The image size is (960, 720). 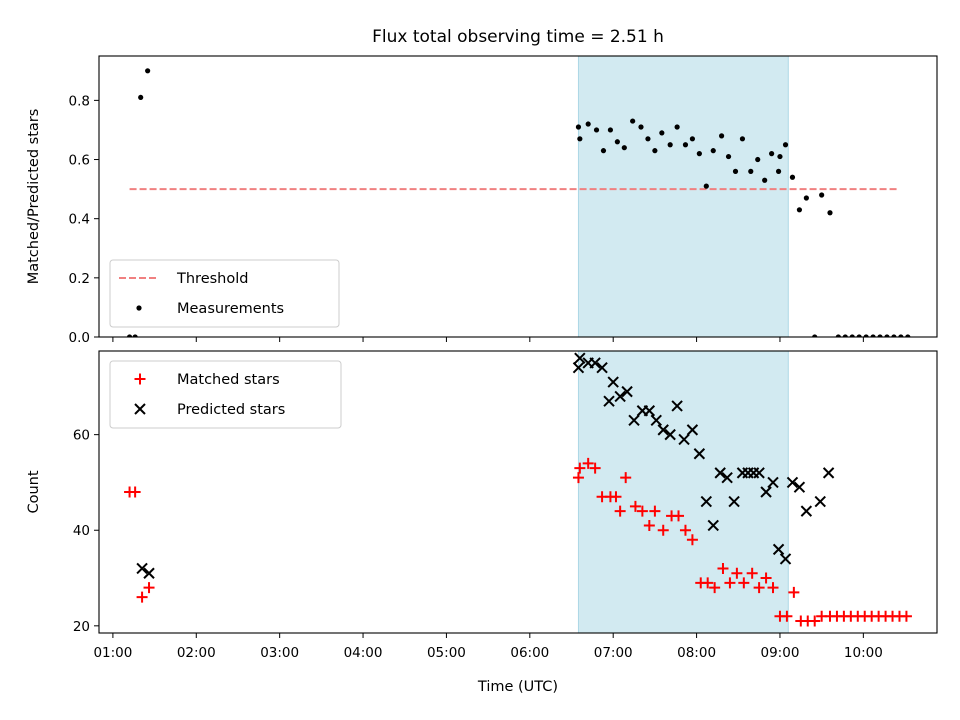 I want to click on legend-swatch-predicted-stars, so click(x=140, y=409).